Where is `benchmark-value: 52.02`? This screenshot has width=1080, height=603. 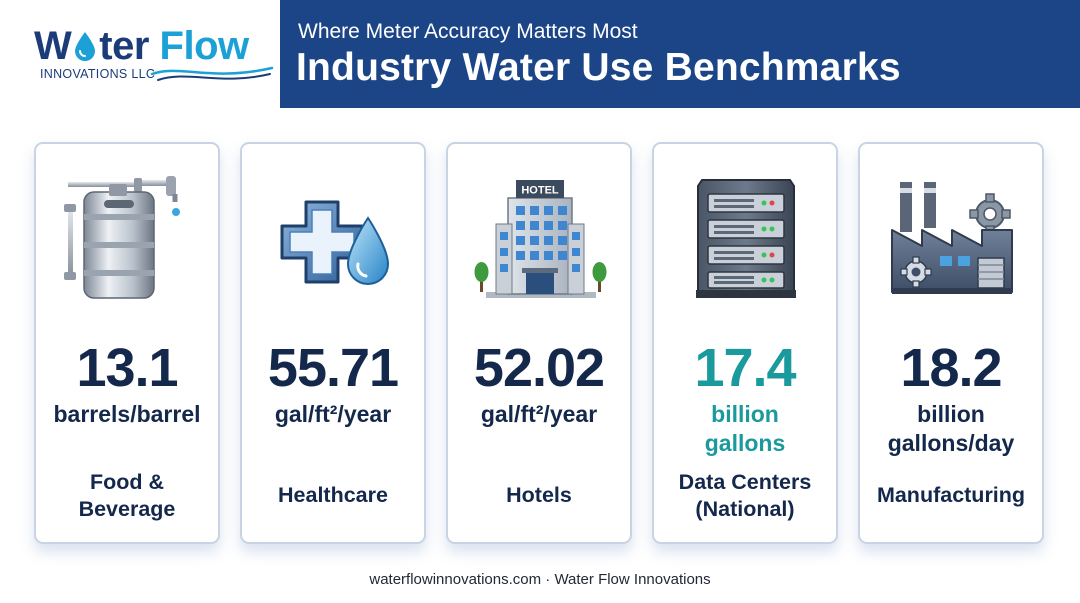
benchmark-value: 52.02 is located at coordinates (539, 368).